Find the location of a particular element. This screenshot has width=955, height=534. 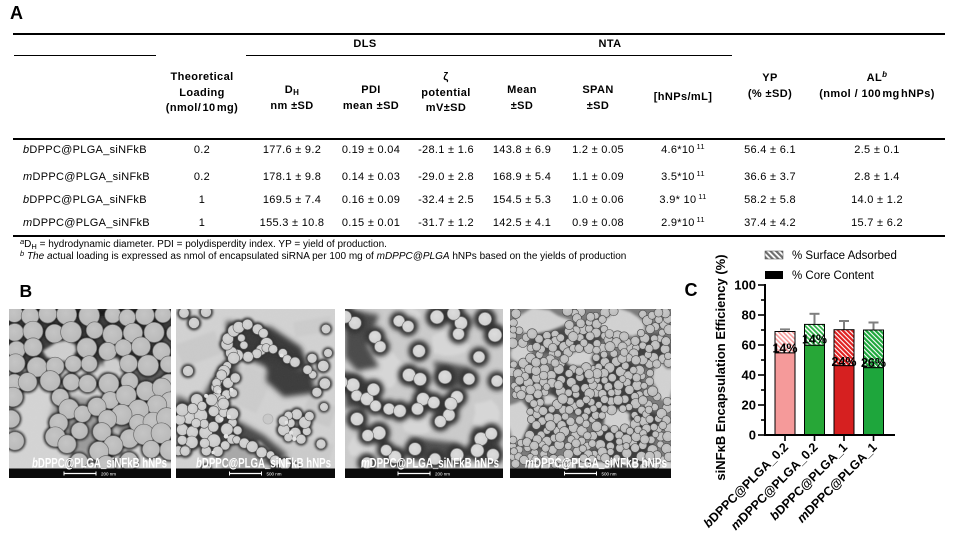

svg-text: 100 is located at coordinates (745, 285).